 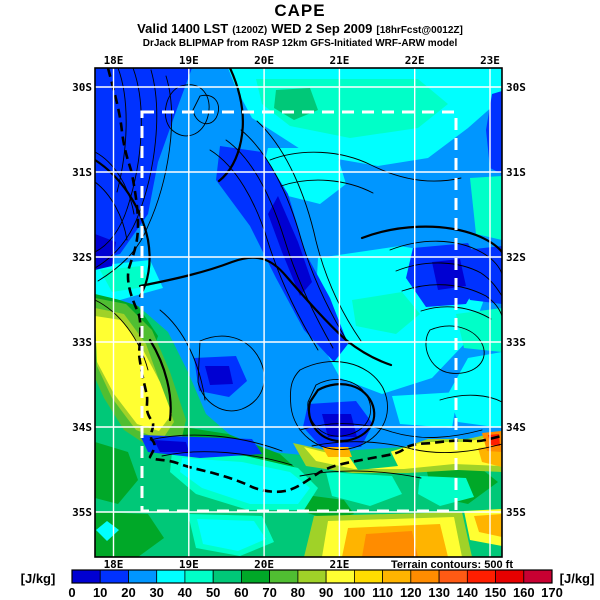 What do you see at coordinates (189, 564) in the screenshot?
I see `lon-tick-bottom: 19E` at bounding box center [189, 564].